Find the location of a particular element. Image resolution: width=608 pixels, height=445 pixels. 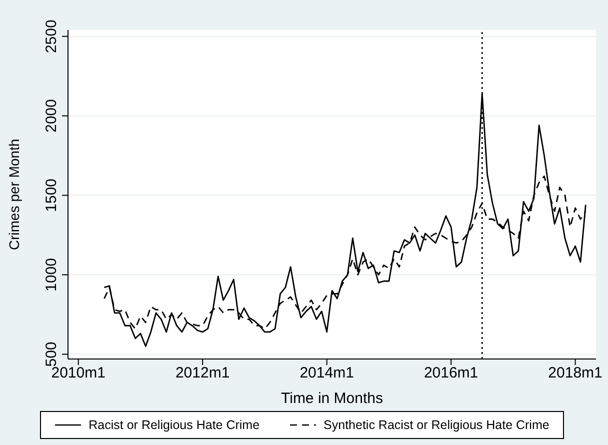

y-axis-title: Crimes per Month is located at coordinates (14, 194).